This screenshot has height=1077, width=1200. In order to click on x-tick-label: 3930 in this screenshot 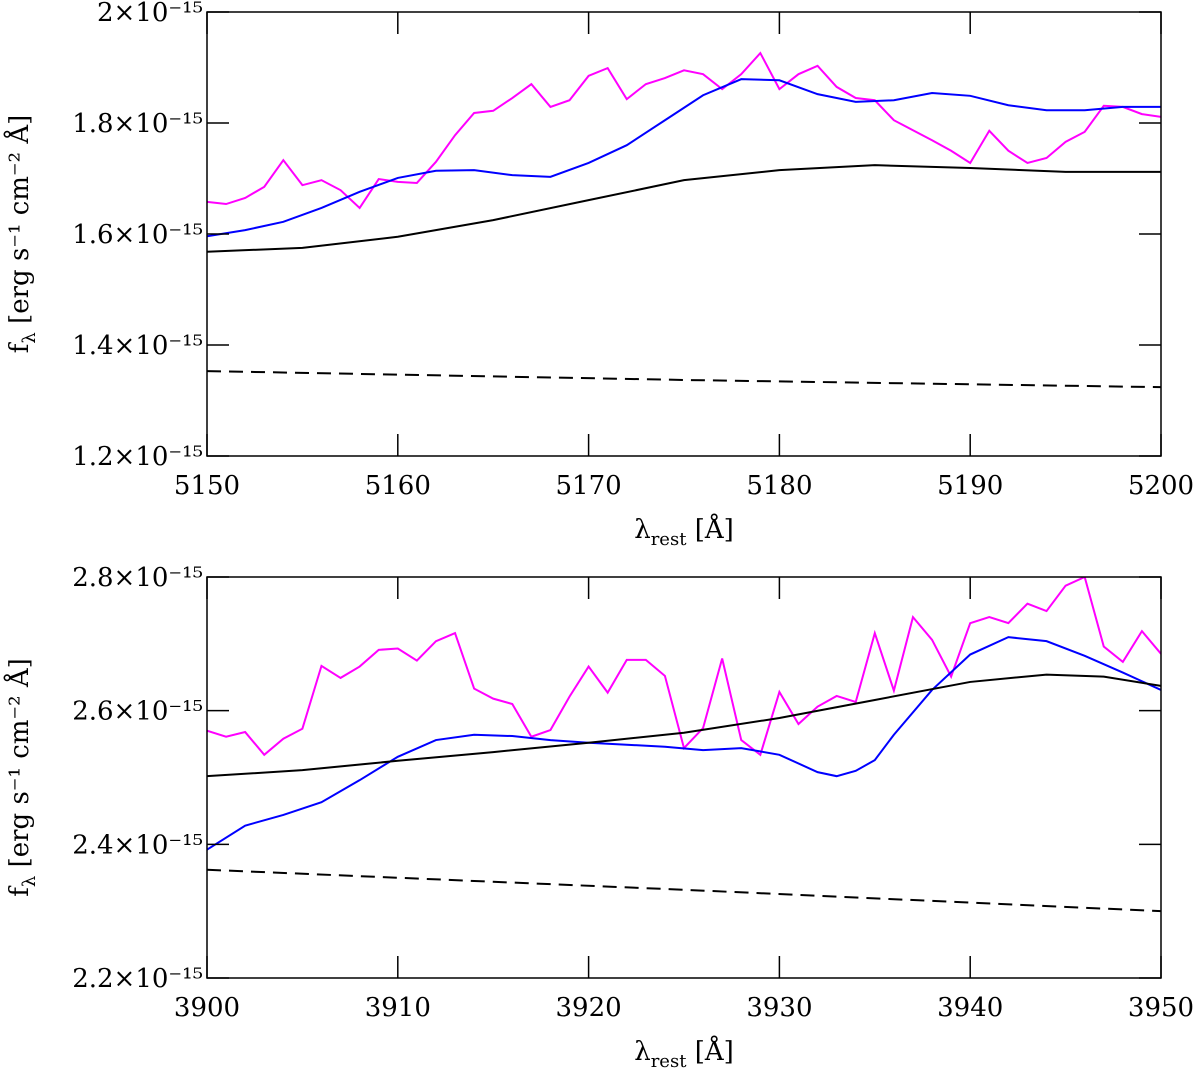, I will do `click(779, 1008)`.